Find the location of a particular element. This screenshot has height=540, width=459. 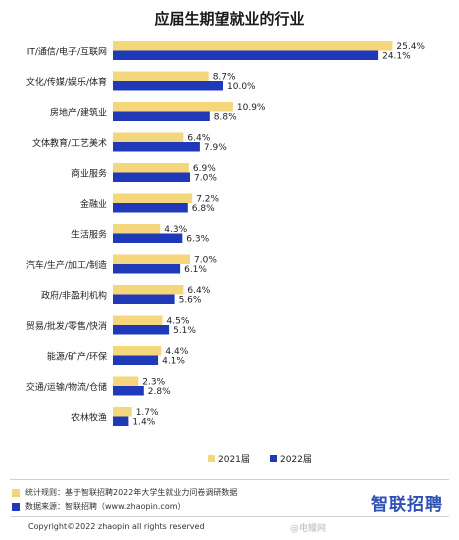

value-label-2021: 2.3% is located at coordinates (153, 383).